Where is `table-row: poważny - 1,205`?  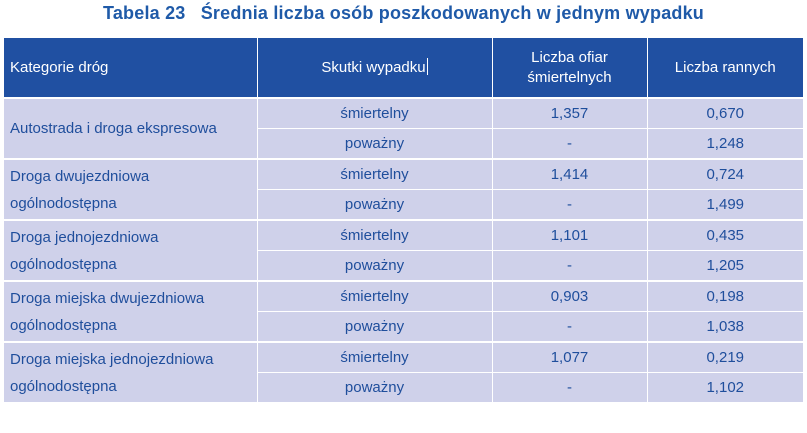
table-row: poważny - 1,205 is located at coordinates (403, 265).